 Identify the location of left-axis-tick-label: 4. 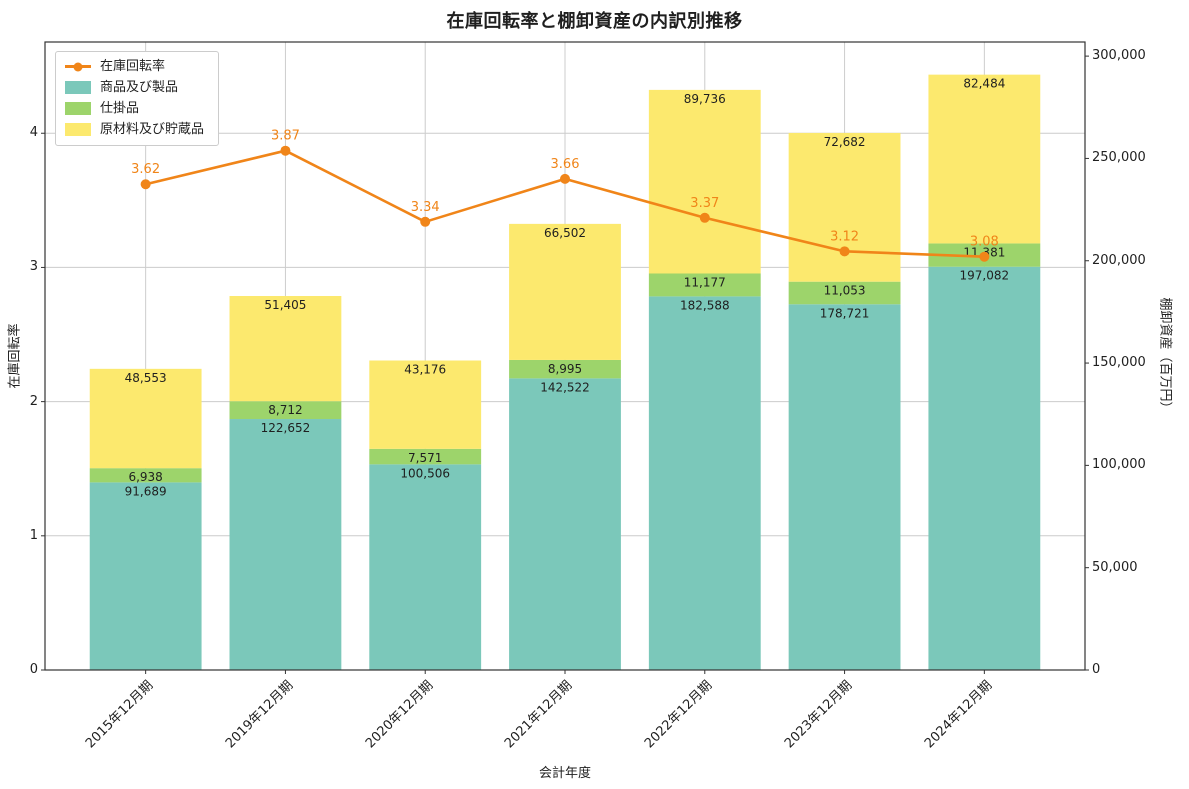
(33, 133).